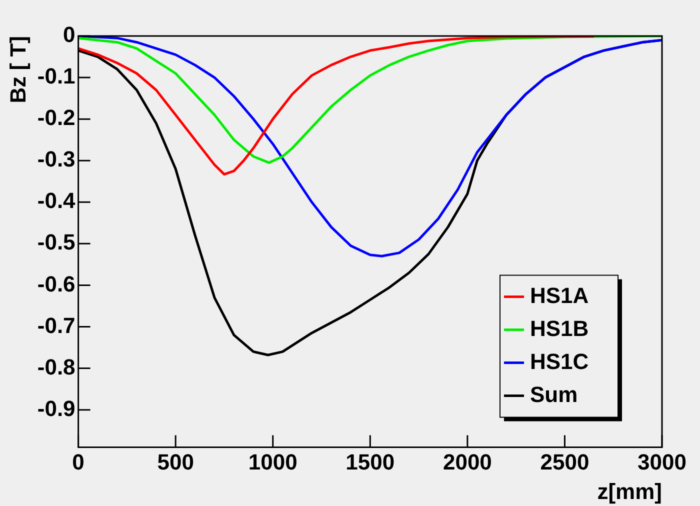  Describe the element at coordinates (56, 367) in the screenshot. I see `y-tick-label: -0.8` at that location.